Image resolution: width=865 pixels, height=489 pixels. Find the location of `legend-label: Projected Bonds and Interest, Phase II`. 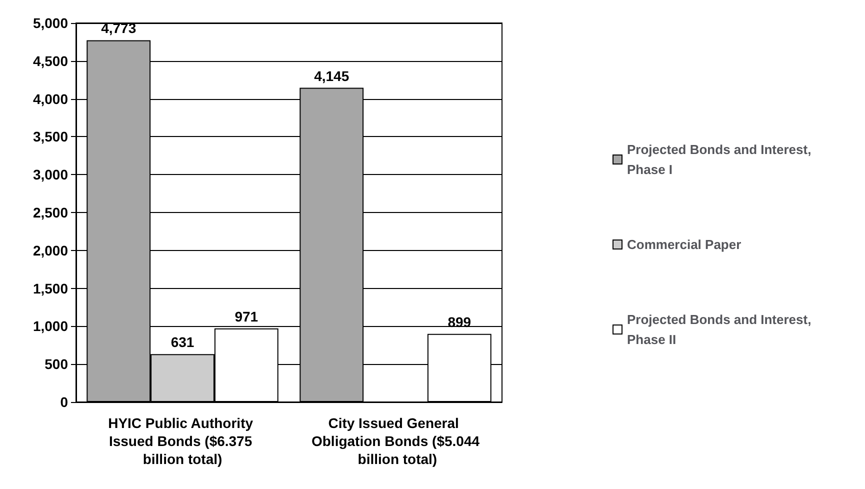

legend-label: Projected Bonds and Interest, Phase II is located at coordinates (721, 329).